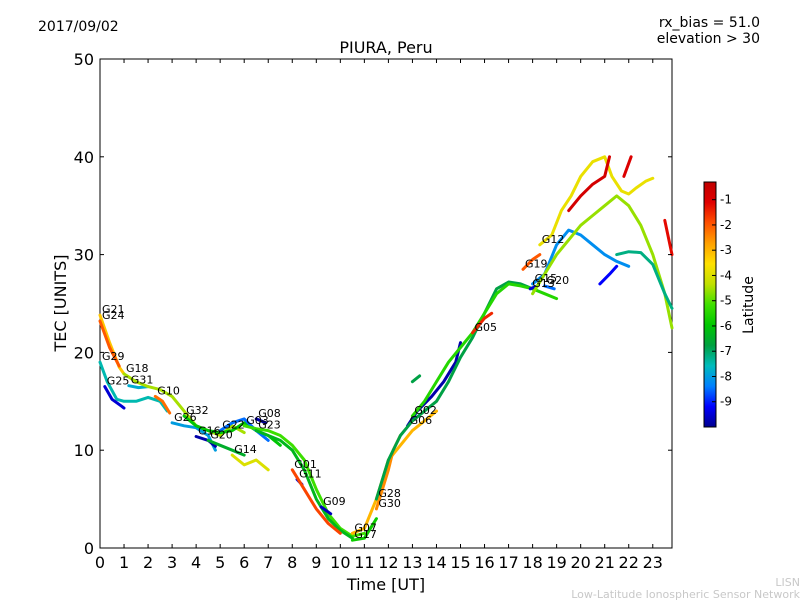 The width and height of the screenshot is (800, 600). What do you see at coordinates (425, 410) in the screenshot?
I see `satellite-label: G02` at bounding box center [425, 410].